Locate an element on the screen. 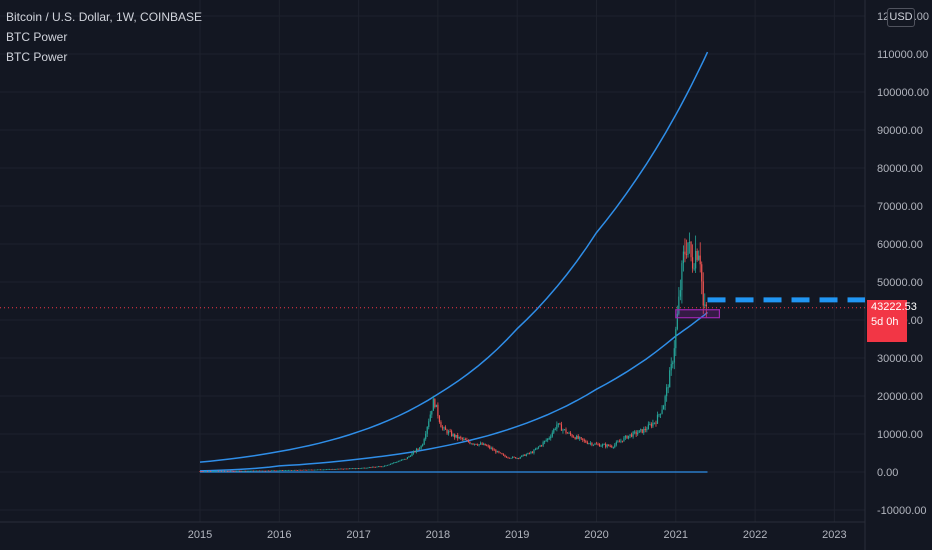  currency-button: USD is located at coordinates (901, 17).